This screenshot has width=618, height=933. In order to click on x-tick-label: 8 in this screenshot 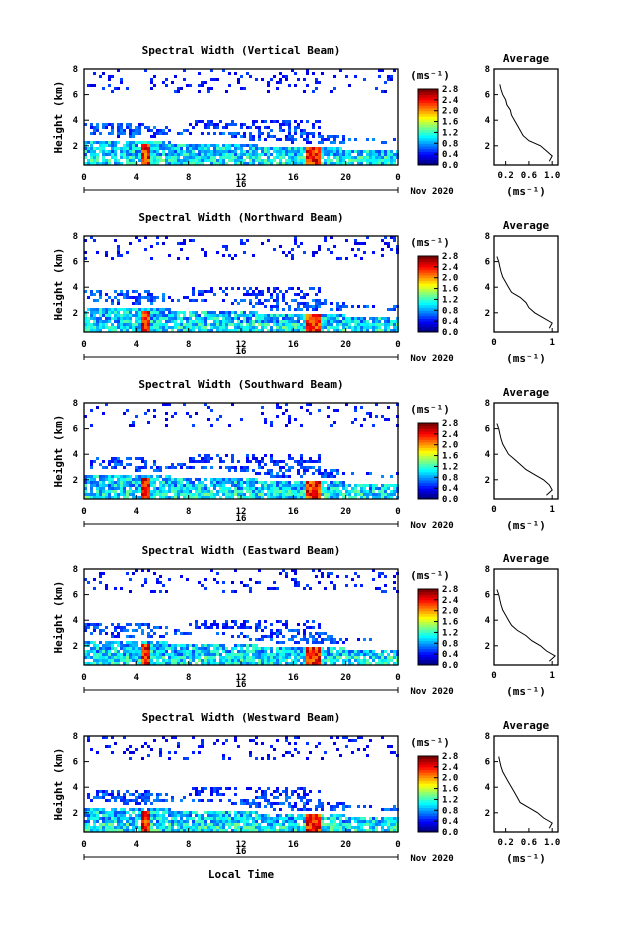, I will do `click(188, 512)`.